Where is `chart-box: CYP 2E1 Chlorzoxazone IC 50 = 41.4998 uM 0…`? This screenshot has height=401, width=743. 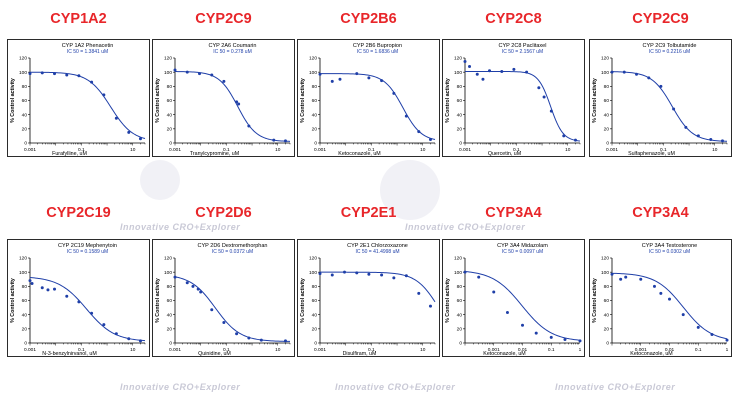
chart-box: CYP 2E1 Chlorzoxazone IC 50 = 41.4998 uM 0… is located at coordinates (368, 298).